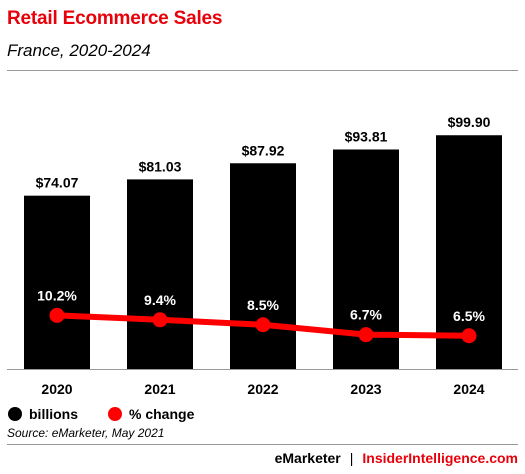 Image resolution: width=525 pixels, height=474 pixels. What do you see at coordinates (365, 389) in the screenshot?
I see `x-tick-label-2023: 2023` at bounding box center [365, 389].